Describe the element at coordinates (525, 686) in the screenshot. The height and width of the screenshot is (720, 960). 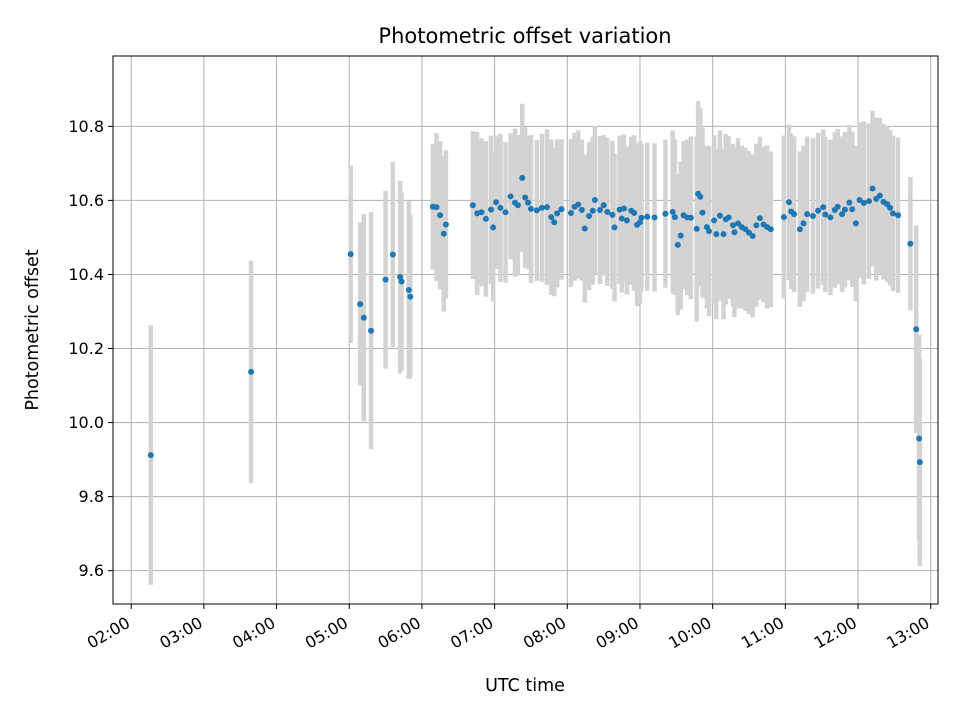
I see `x-axis-title: UTC time` at that location.